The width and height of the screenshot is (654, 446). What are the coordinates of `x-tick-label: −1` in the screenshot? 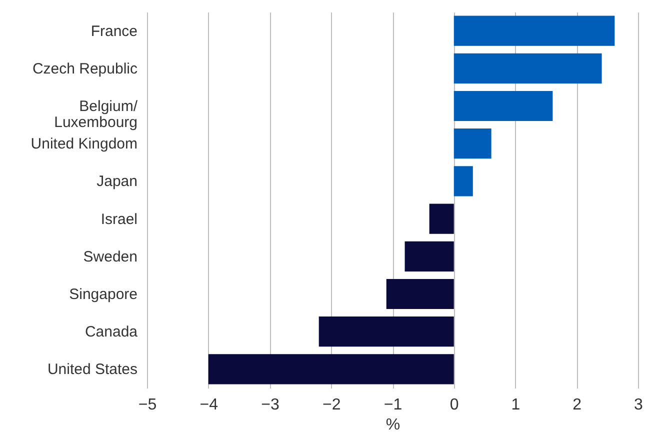 It's located at (393, 405).